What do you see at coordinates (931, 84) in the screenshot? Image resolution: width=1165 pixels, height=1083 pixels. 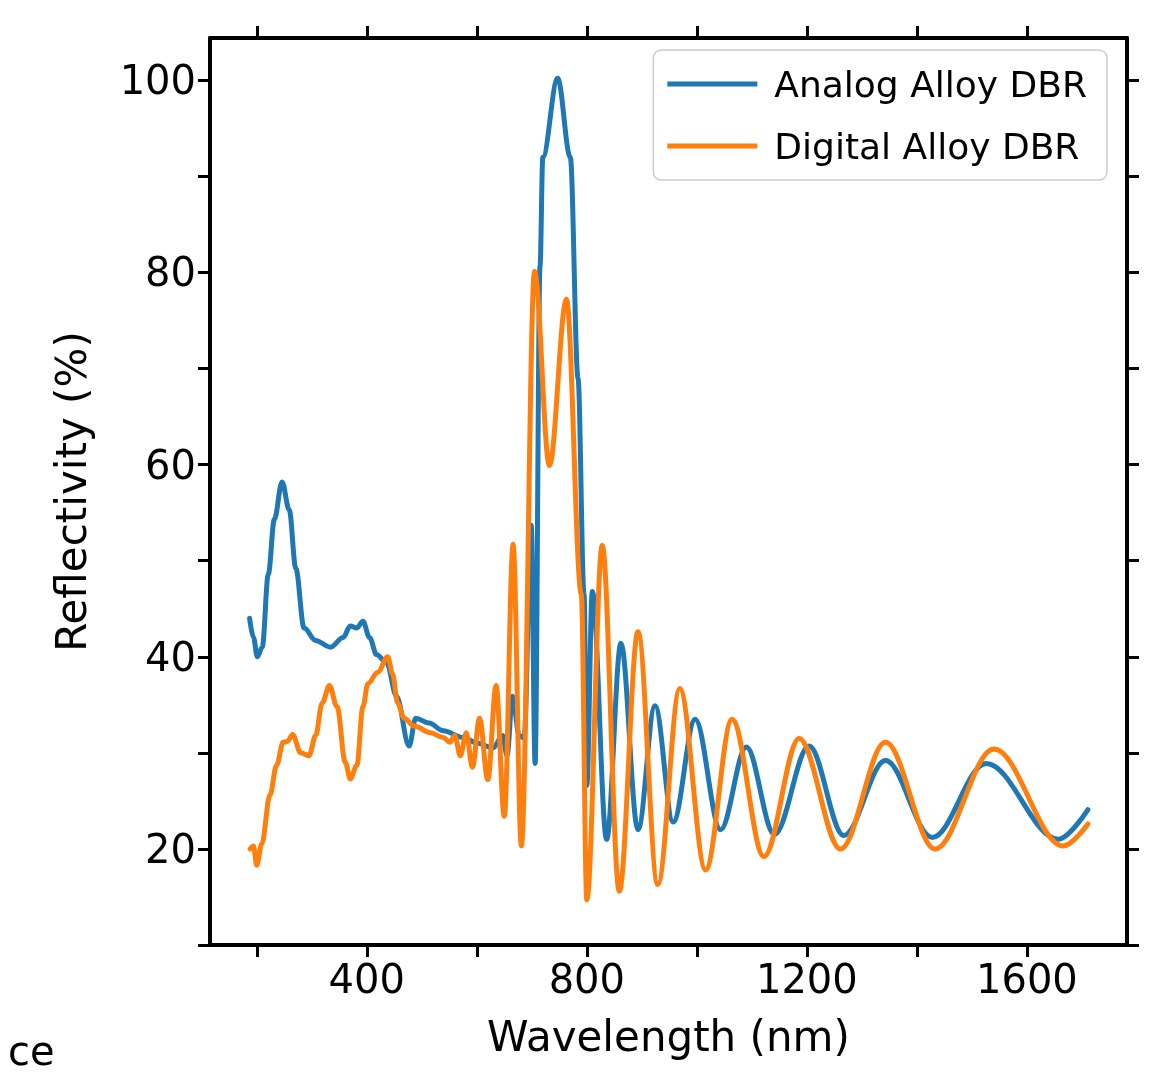 I see `legend-label: Analog Alloy DBR` at bounding box center [931, 84].